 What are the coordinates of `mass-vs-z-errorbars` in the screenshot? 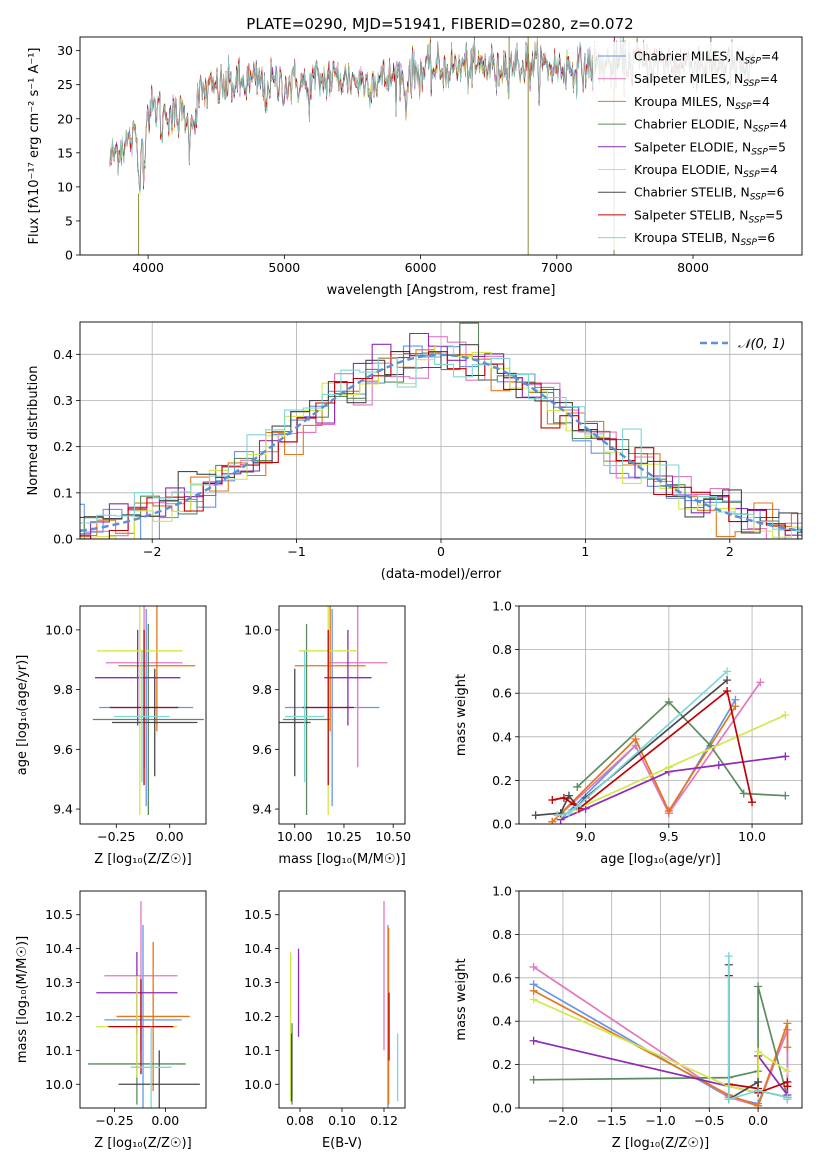 It's located at (144, 1004).